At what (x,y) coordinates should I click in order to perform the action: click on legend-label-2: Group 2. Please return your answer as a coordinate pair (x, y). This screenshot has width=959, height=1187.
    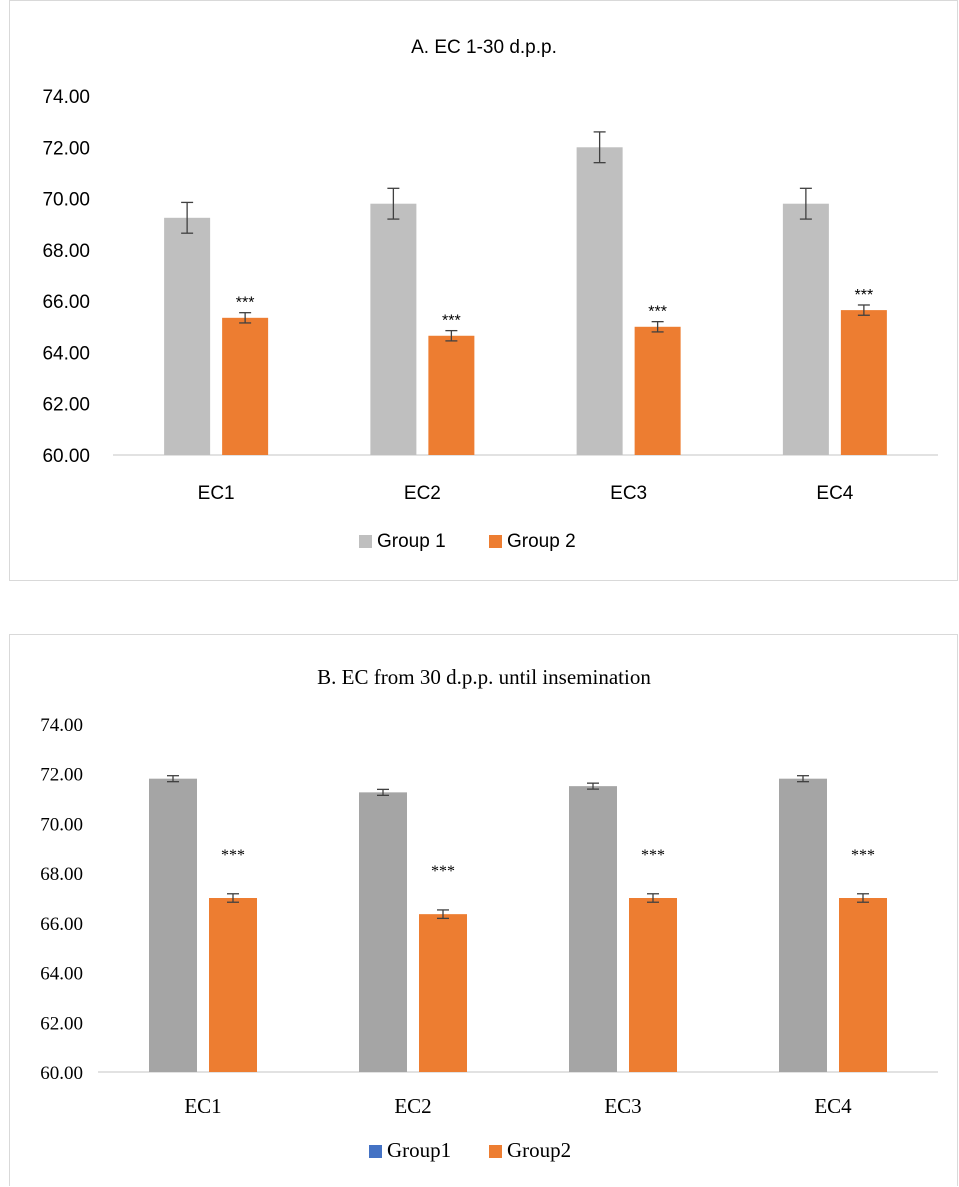
    Looking at the image, I should click on (541, 541).